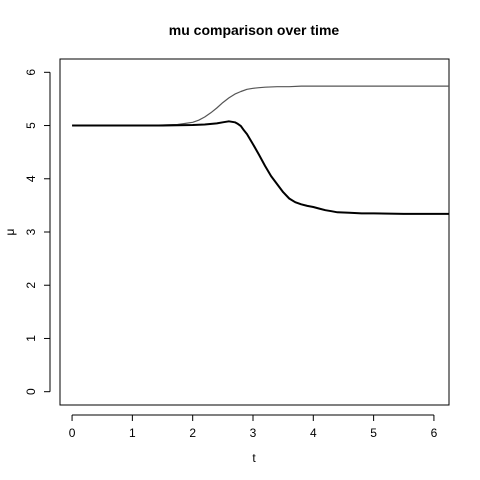  What do you see at coordinates (31, 391) in the screenshot?
I see `y-tick-label: 0` at bounding box center [31, 391].